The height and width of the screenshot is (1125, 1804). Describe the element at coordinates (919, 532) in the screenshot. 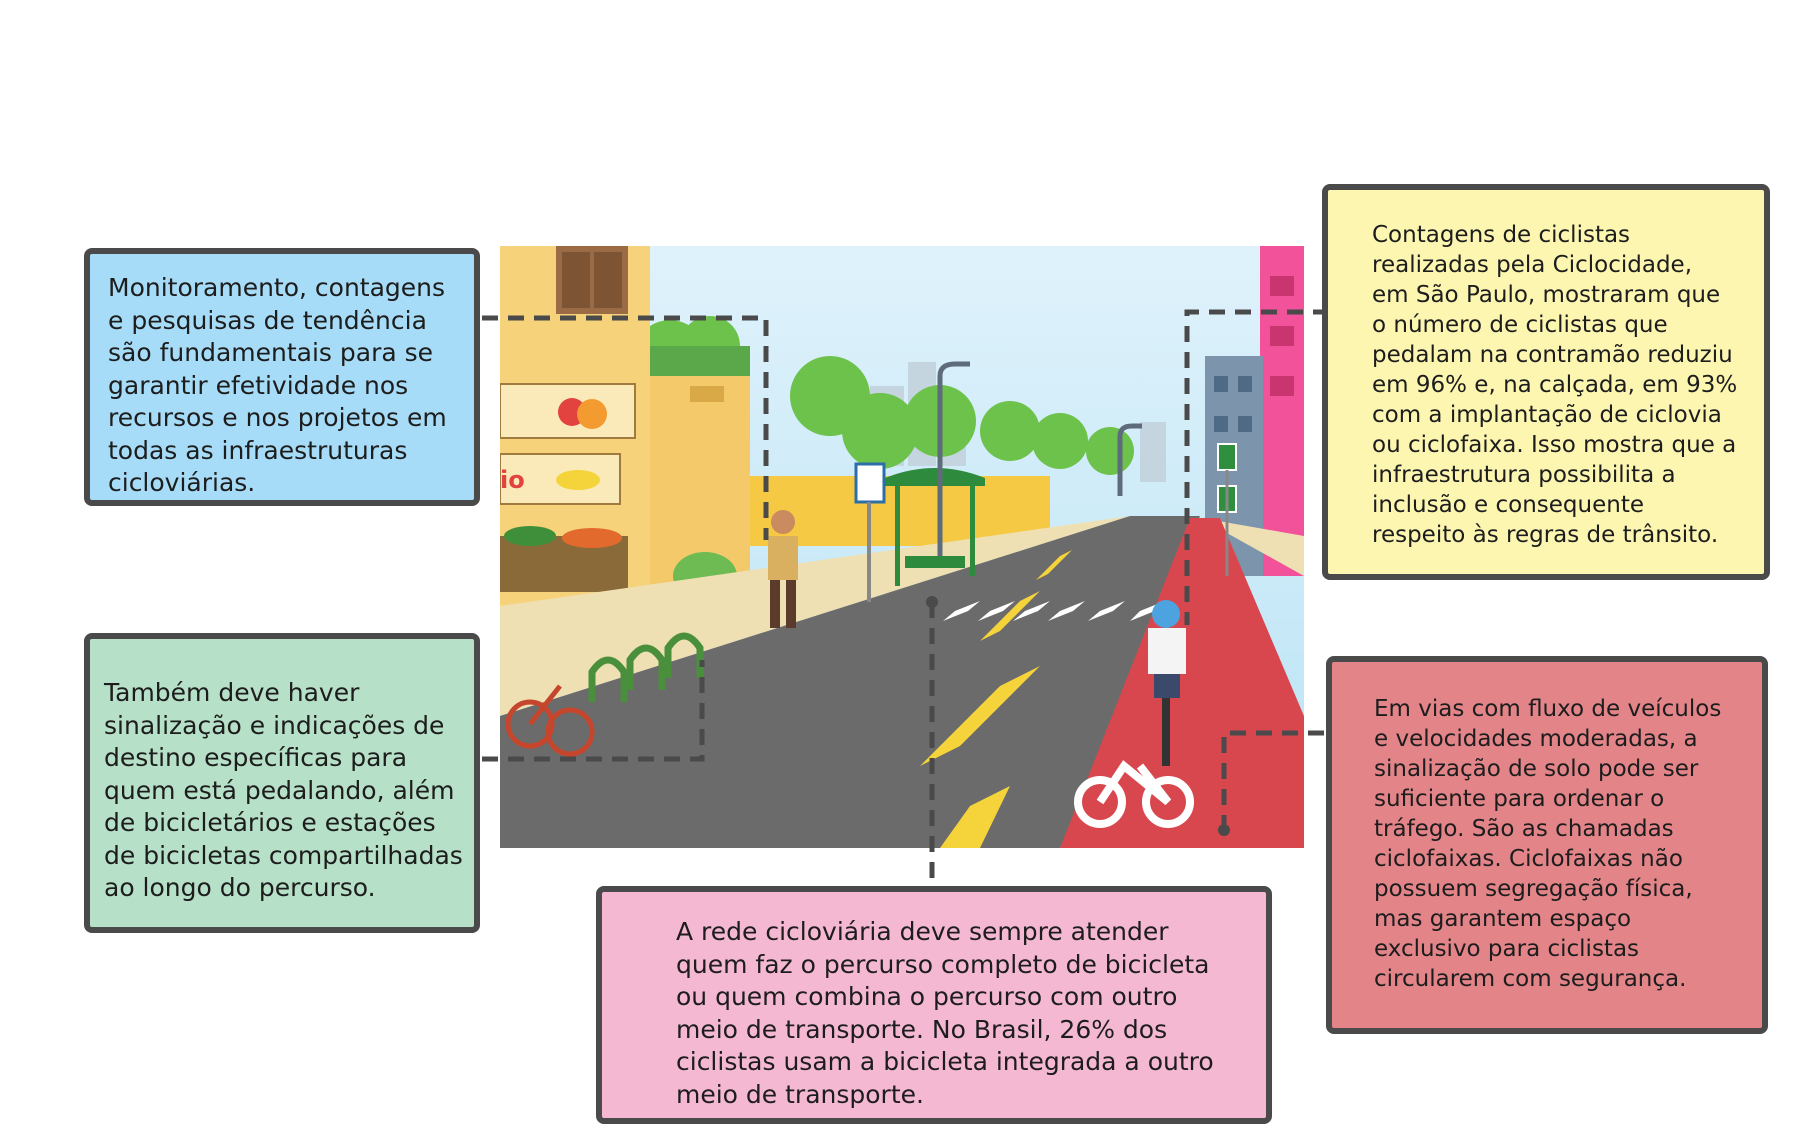

I see `bus-stop` at that location.